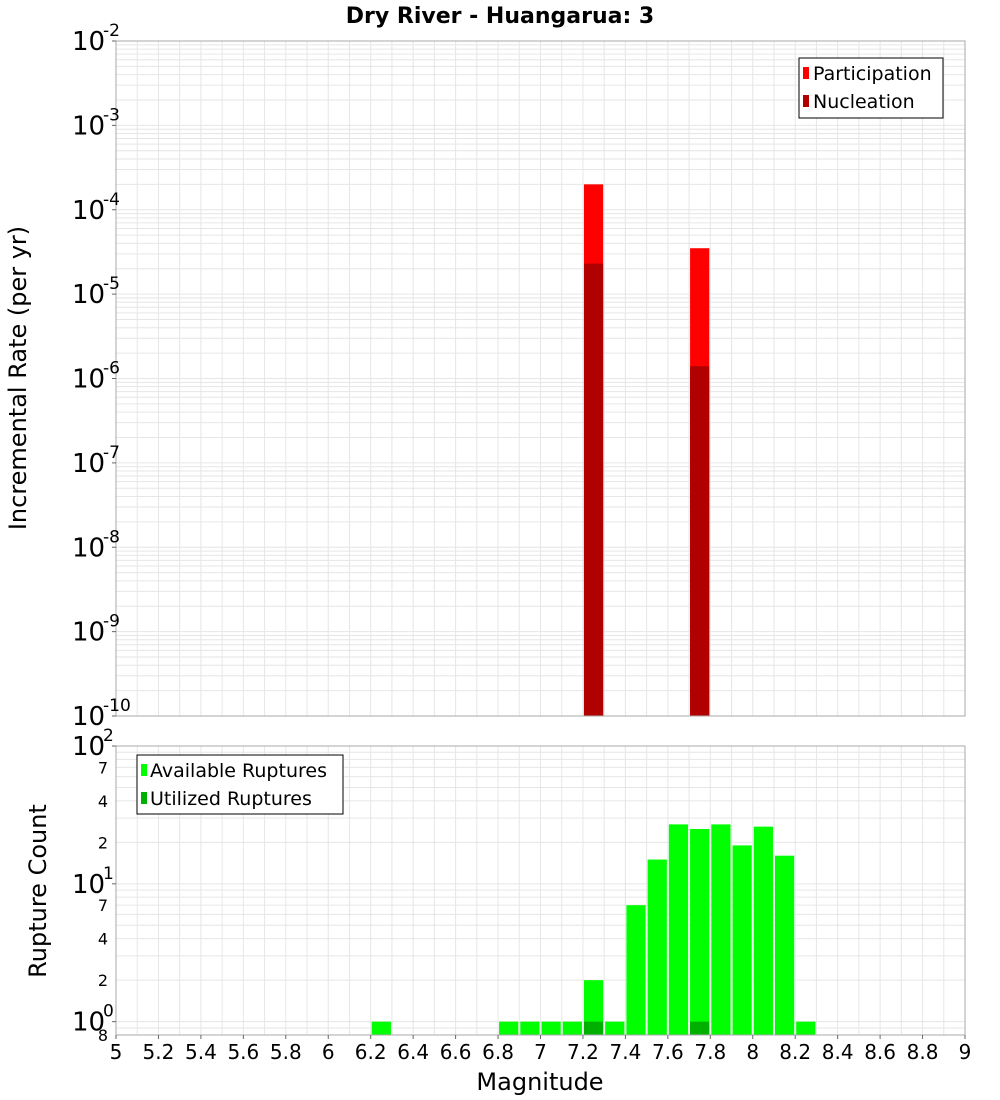  Describe the element at coordinates (144, 770) in the screenshot. I see `available-legend-swatch` at that location.